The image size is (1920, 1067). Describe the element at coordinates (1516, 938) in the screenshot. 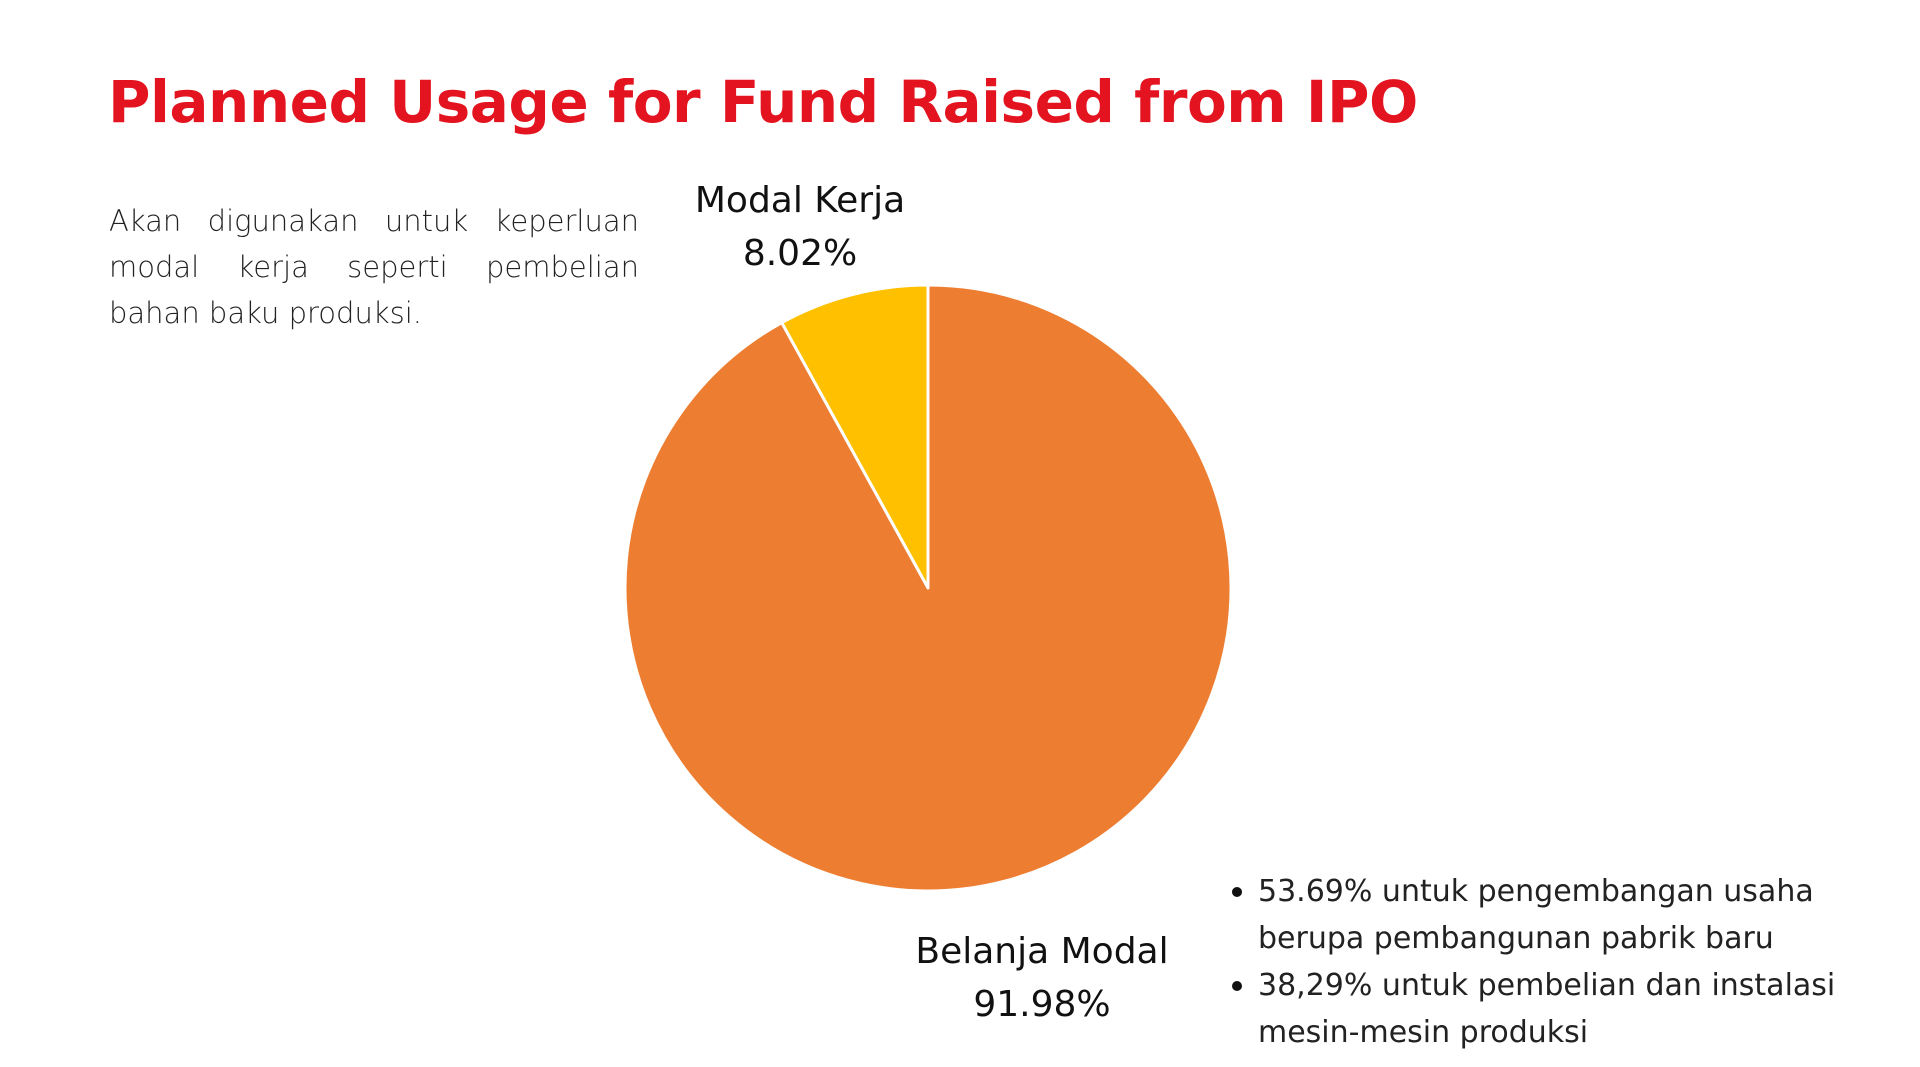

I see `breakdown-item-line2: berupa pembangunan pabrik baru` at that location.